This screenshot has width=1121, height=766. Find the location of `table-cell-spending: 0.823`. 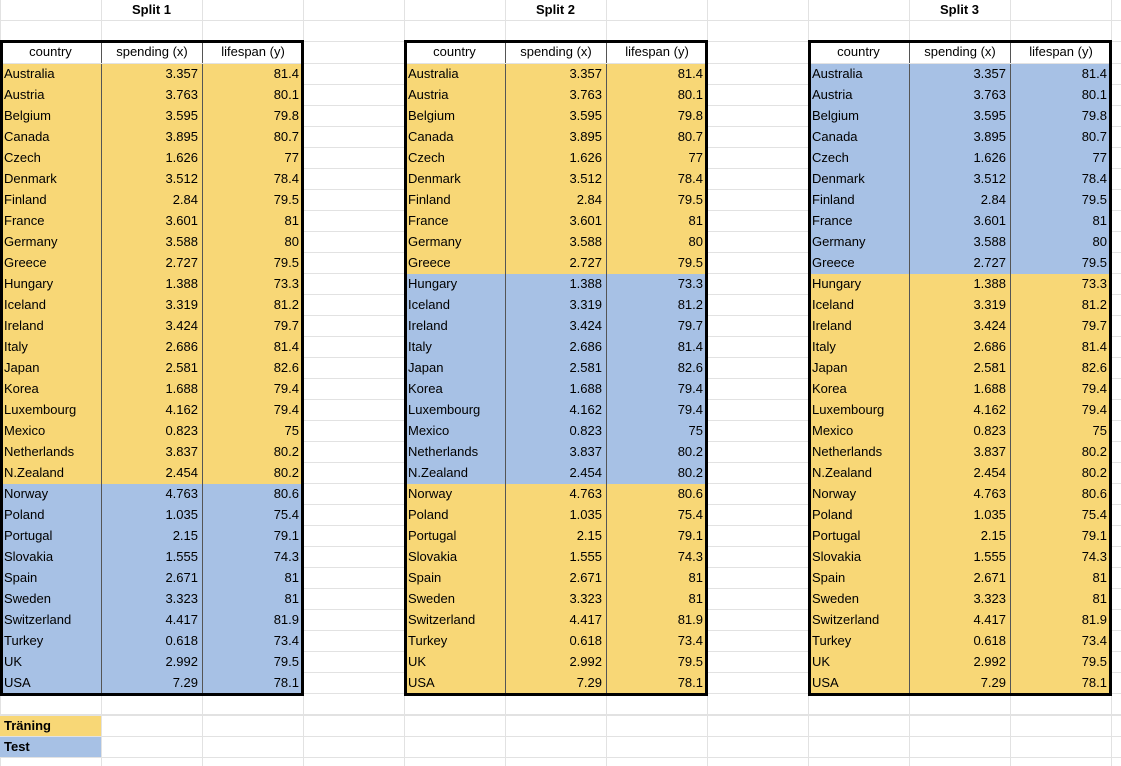

table-cell-spending: 0.823 is located at coordinates (151, 431).